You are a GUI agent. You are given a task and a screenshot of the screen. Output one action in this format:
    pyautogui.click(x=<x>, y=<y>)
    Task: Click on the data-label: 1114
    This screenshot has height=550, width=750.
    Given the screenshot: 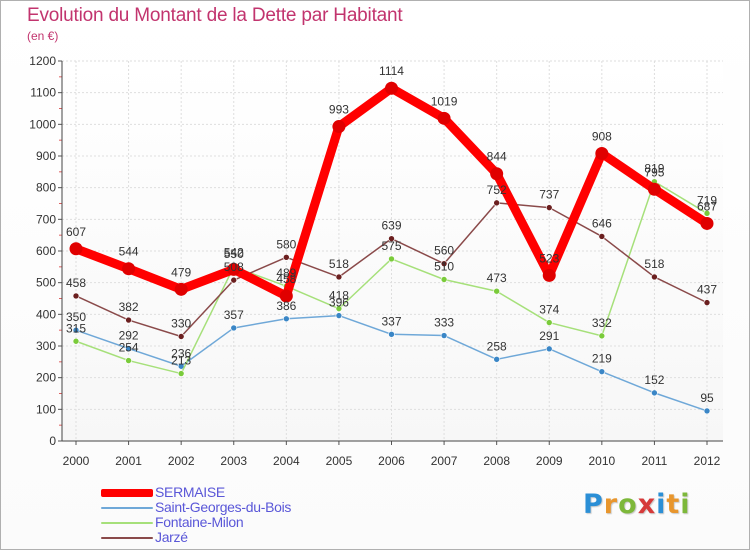 What is the action you would take?
    pyautogui.click(x=391, y=71)
    